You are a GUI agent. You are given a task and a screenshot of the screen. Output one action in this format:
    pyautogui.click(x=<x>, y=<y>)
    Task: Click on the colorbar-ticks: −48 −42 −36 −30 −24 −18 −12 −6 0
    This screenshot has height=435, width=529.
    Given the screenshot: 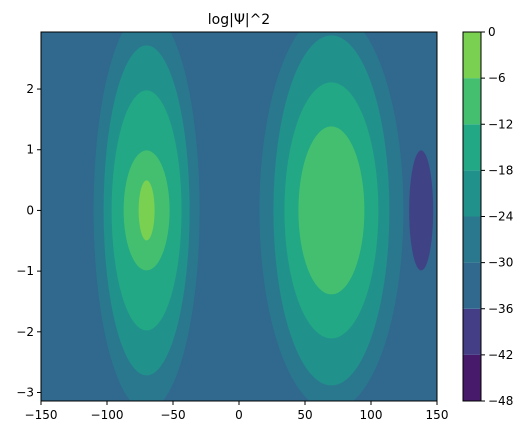 What is the action you would take?
    pyautogui.click(x=497, y=216)
    